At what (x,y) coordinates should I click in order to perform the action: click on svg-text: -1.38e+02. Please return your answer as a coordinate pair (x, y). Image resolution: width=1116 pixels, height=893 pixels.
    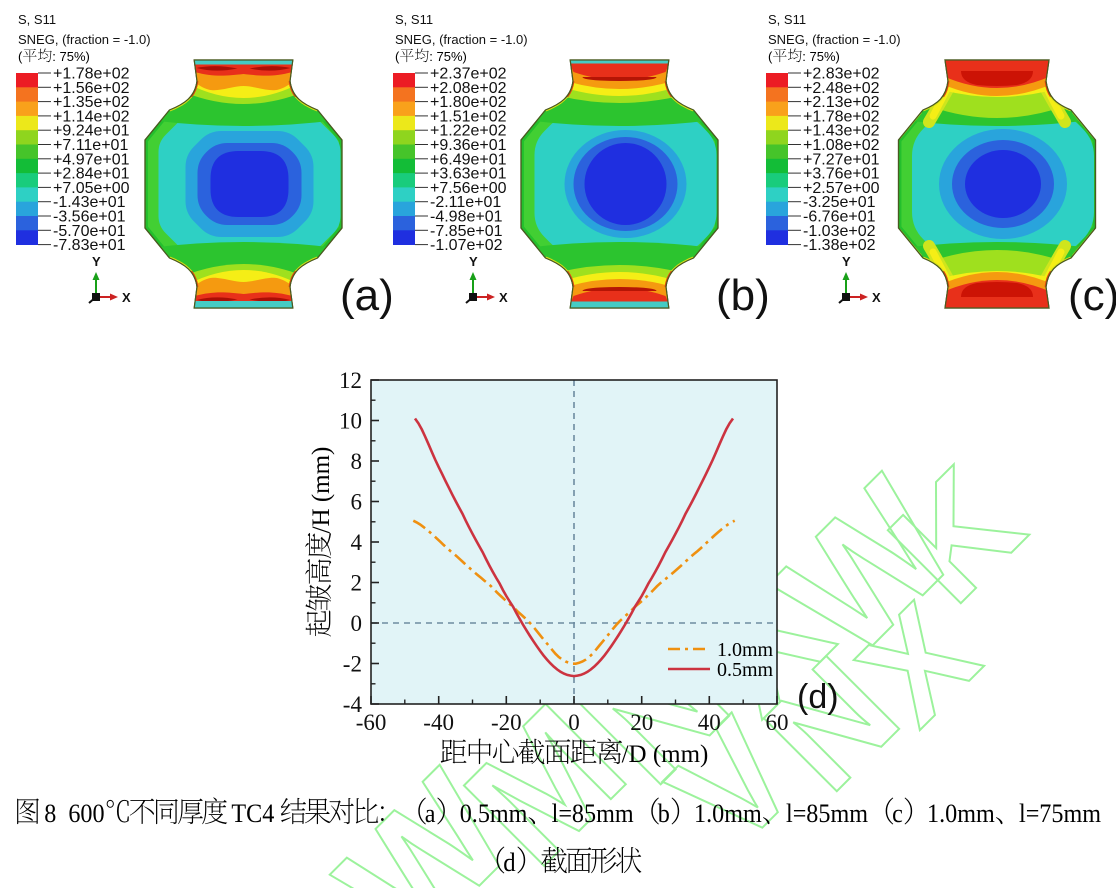
    Looking at the image, I should click on (839, 245).